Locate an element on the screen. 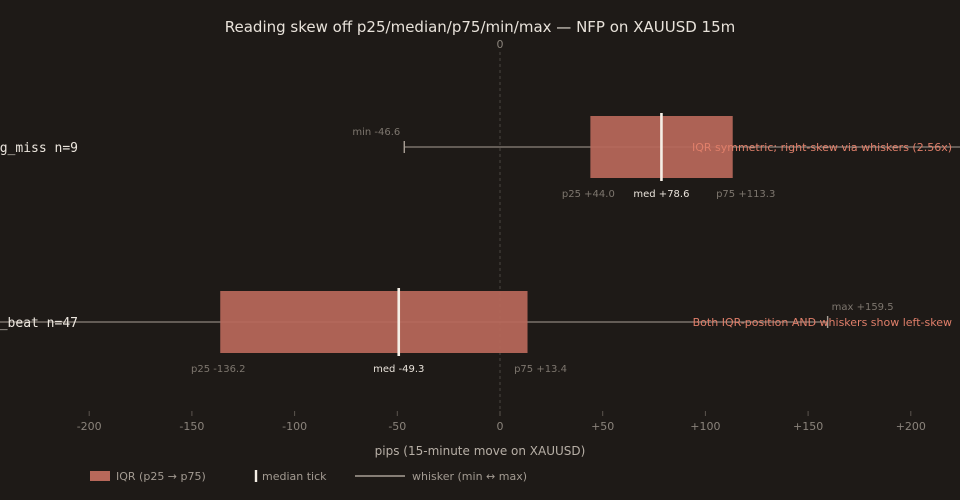  x-axis-label: pips (15-minute move on XAUUSD) is located at coordinates (480, 451).